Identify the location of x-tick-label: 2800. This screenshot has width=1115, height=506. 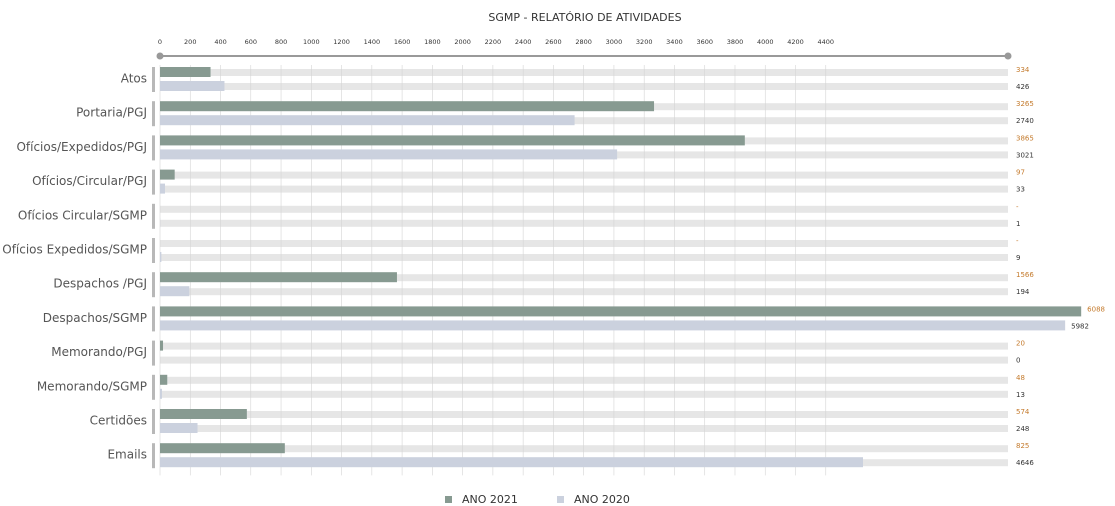
(583, 42).